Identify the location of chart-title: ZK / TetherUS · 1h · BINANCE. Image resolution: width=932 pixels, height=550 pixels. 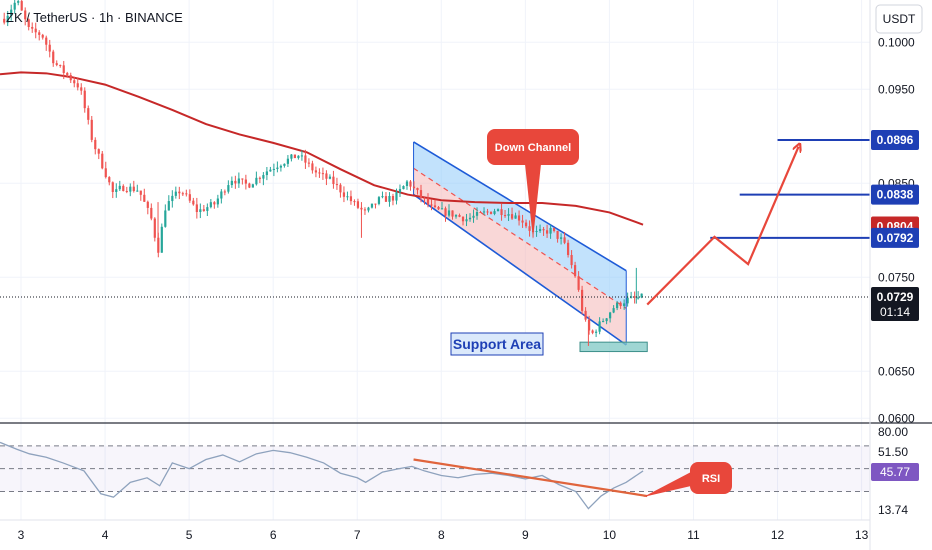
(94, 17).